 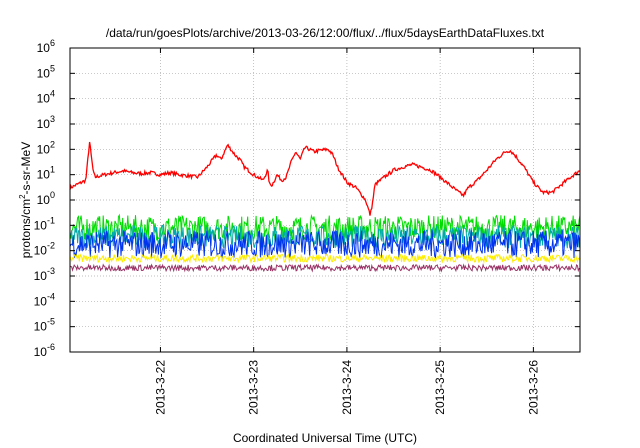 I want to click on y-axis-label-sup: 2, so click(x=22, y=196).